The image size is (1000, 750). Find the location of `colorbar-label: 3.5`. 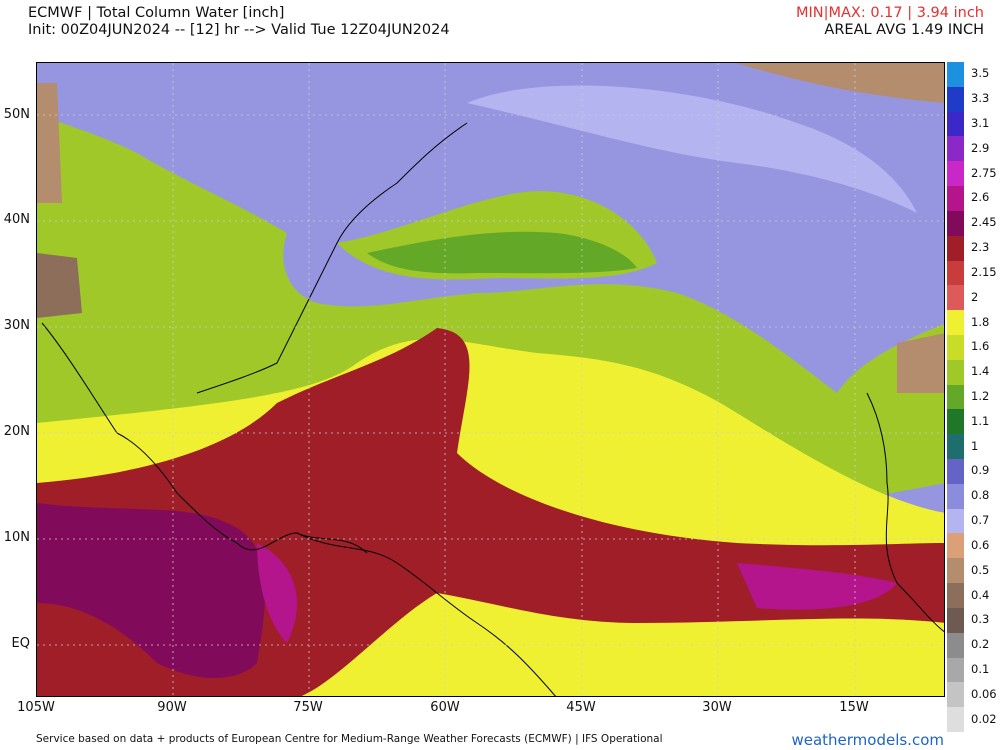

colorbar-label: 3.5 is located at coordinates (980, 73).